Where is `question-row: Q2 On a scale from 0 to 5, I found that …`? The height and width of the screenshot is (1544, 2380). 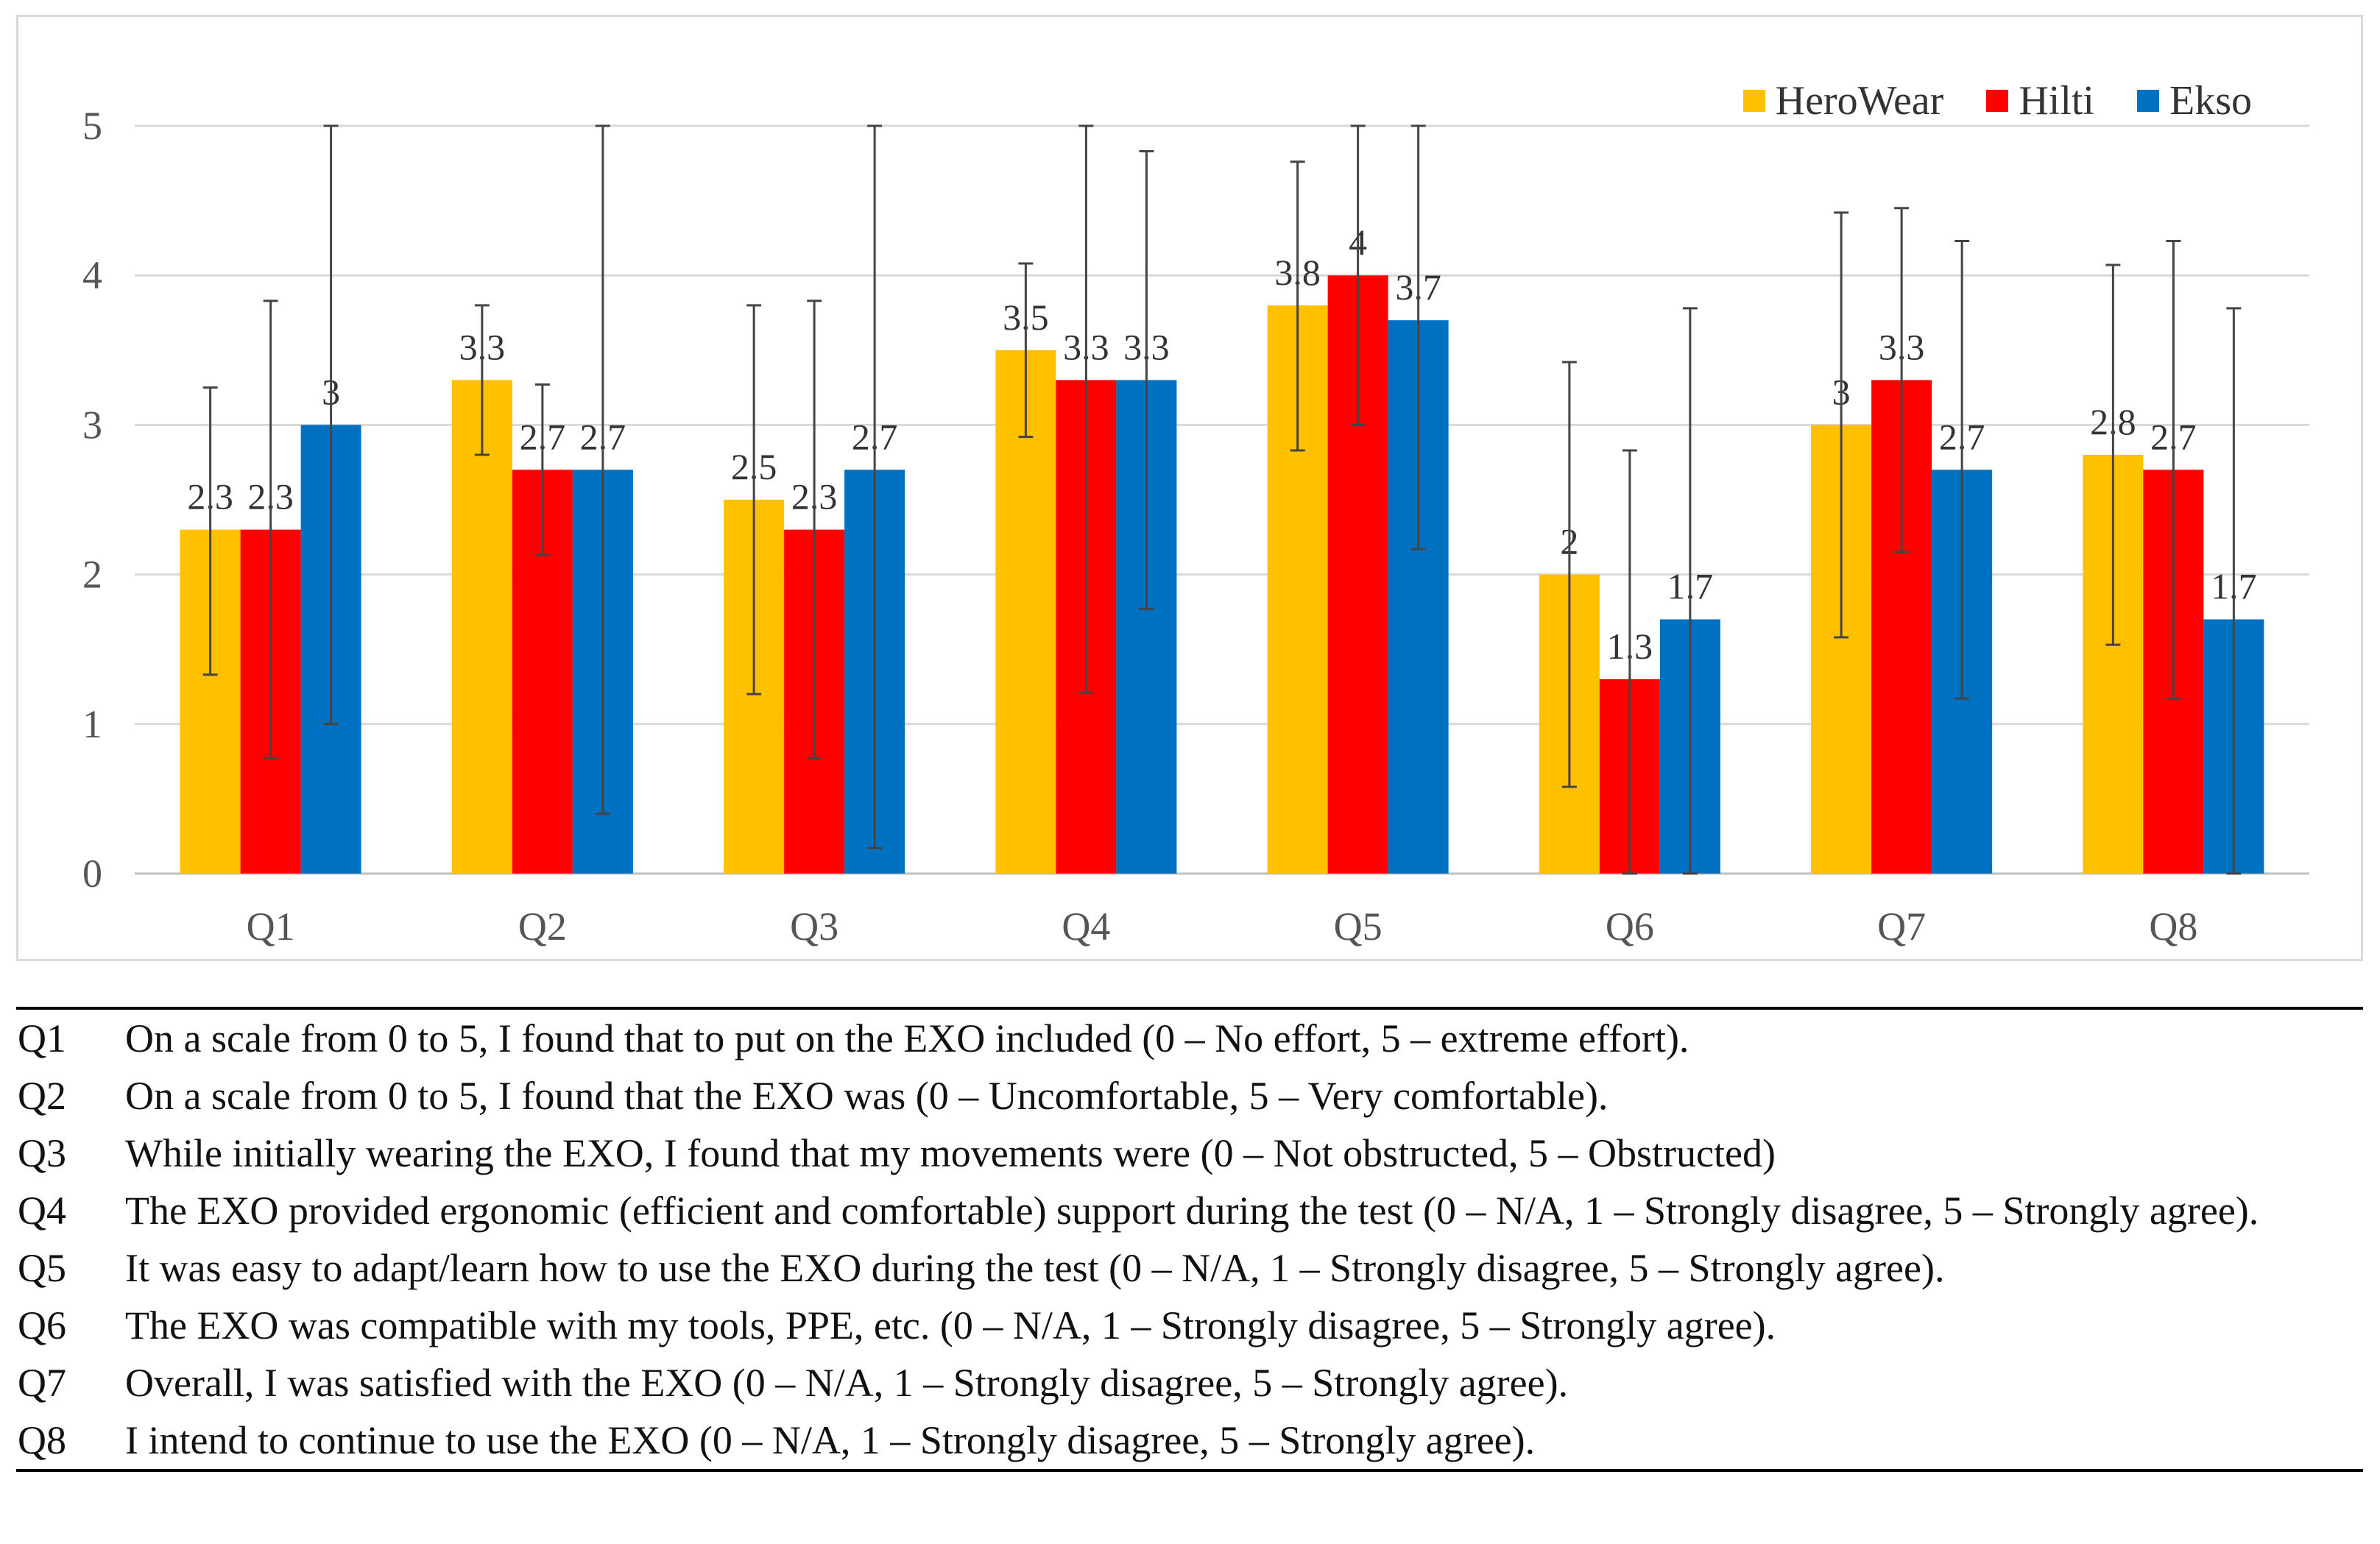 question-row: Q2 On a scale from 0 to 5, I found that … is located at coordinates (1189, 1096).